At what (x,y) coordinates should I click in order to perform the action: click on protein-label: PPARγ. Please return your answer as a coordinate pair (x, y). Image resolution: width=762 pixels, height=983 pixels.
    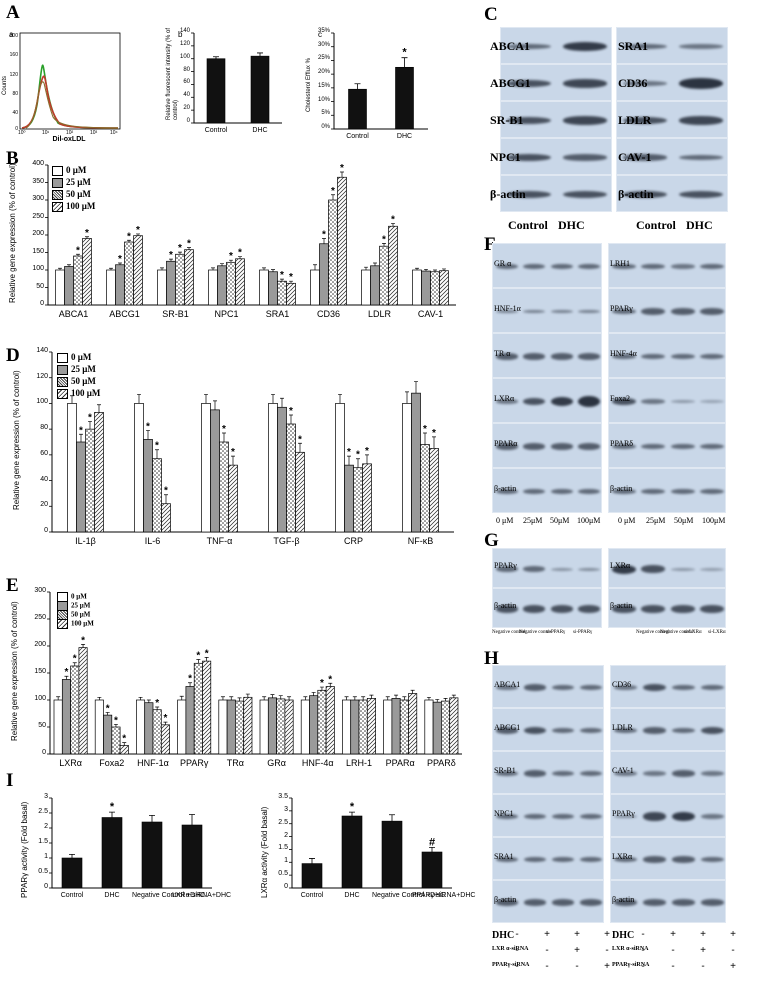
    Looking at the image, I should click on (623, 813).